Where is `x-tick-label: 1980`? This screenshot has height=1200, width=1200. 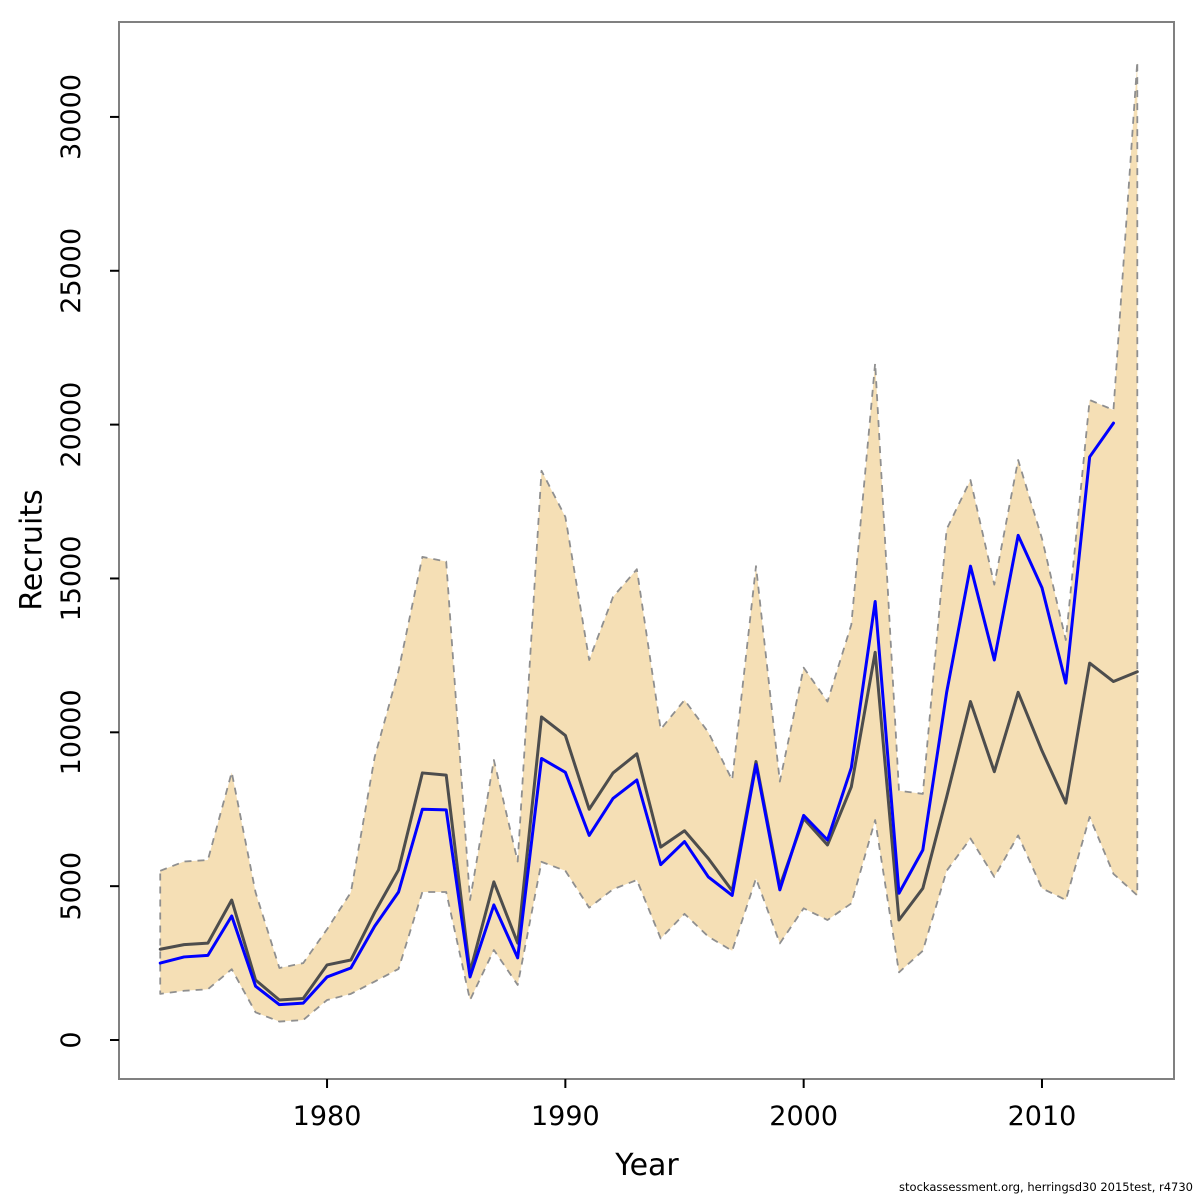 x-tick-label: 1980 is located at coordinates (327, 1116).